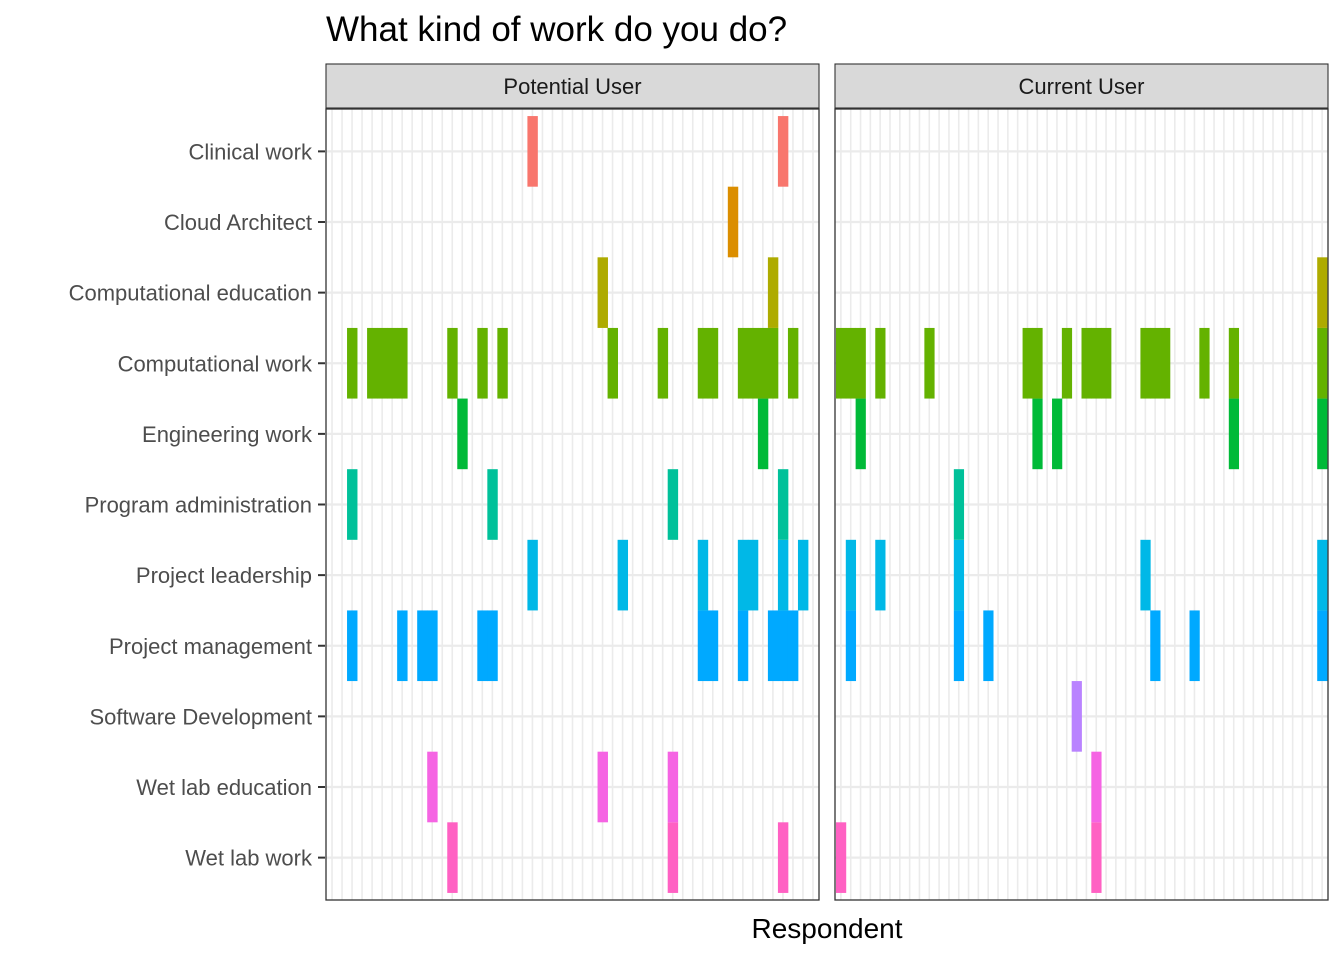  I want to click on y-tick-label: Project leadership, so click(224, 575).